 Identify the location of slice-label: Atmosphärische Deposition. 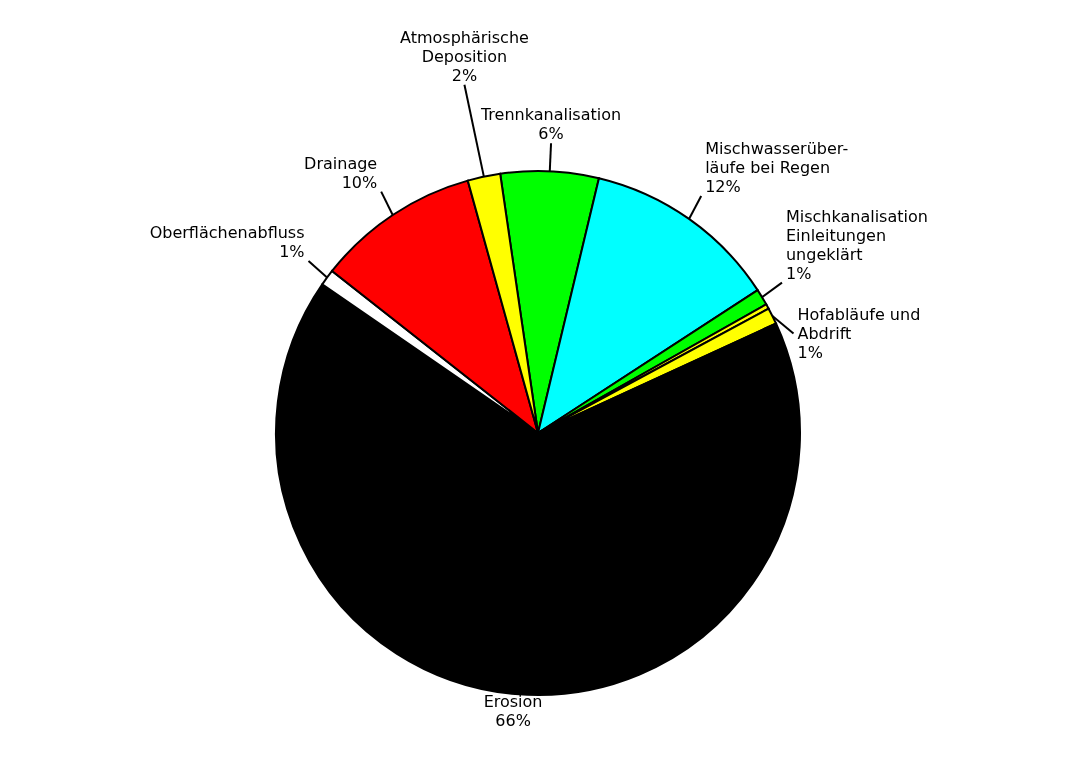
(464, 46).